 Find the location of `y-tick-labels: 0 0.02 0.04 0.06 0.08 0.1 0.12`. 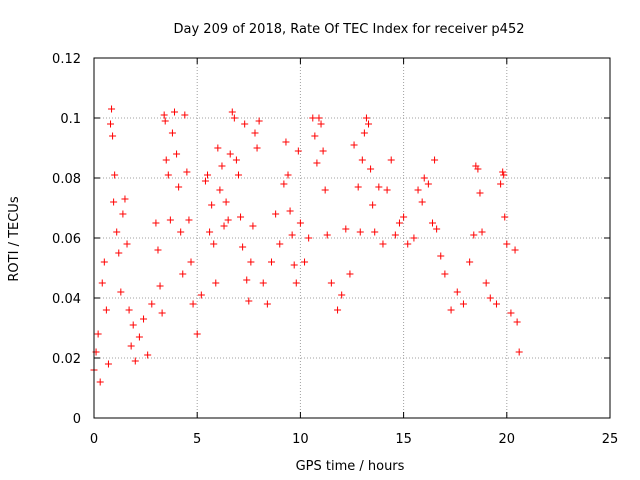

y-tick-labels: 0 0.02 0.04 0.06 0.08 0.1 0.12 is located at coordinates (66, 239).